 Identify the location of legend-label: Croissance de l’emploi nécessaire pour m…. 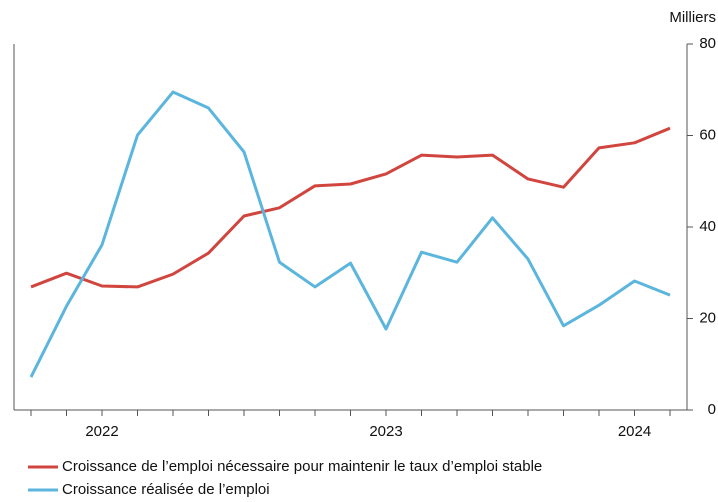
(302, 466).